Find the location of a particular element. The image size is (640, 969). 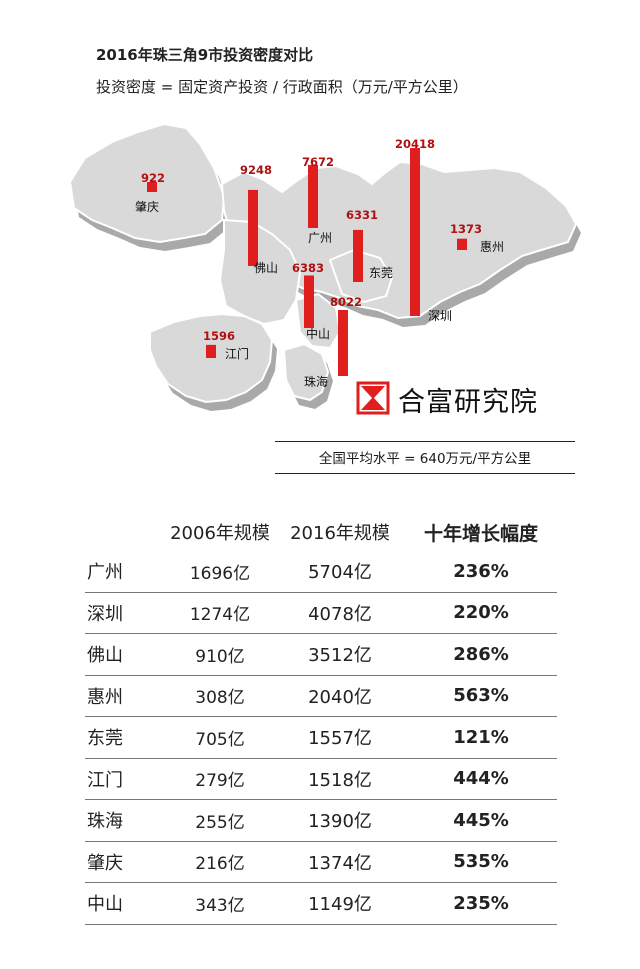

table-row: 深圳 1274亿 4078亿 220% is located at coordinates (321, 613).